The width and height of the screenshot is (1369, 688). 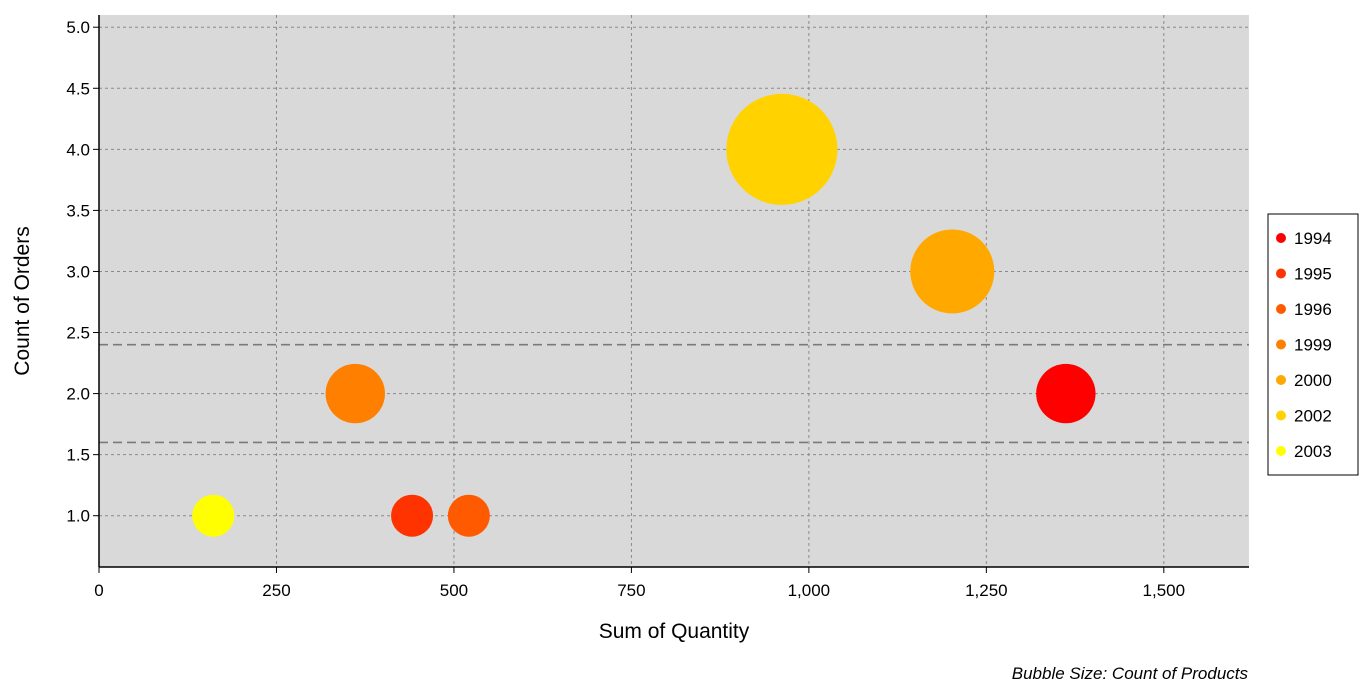 I want to click on legend-label-2000: 2000, so click(x=1313, y=380).